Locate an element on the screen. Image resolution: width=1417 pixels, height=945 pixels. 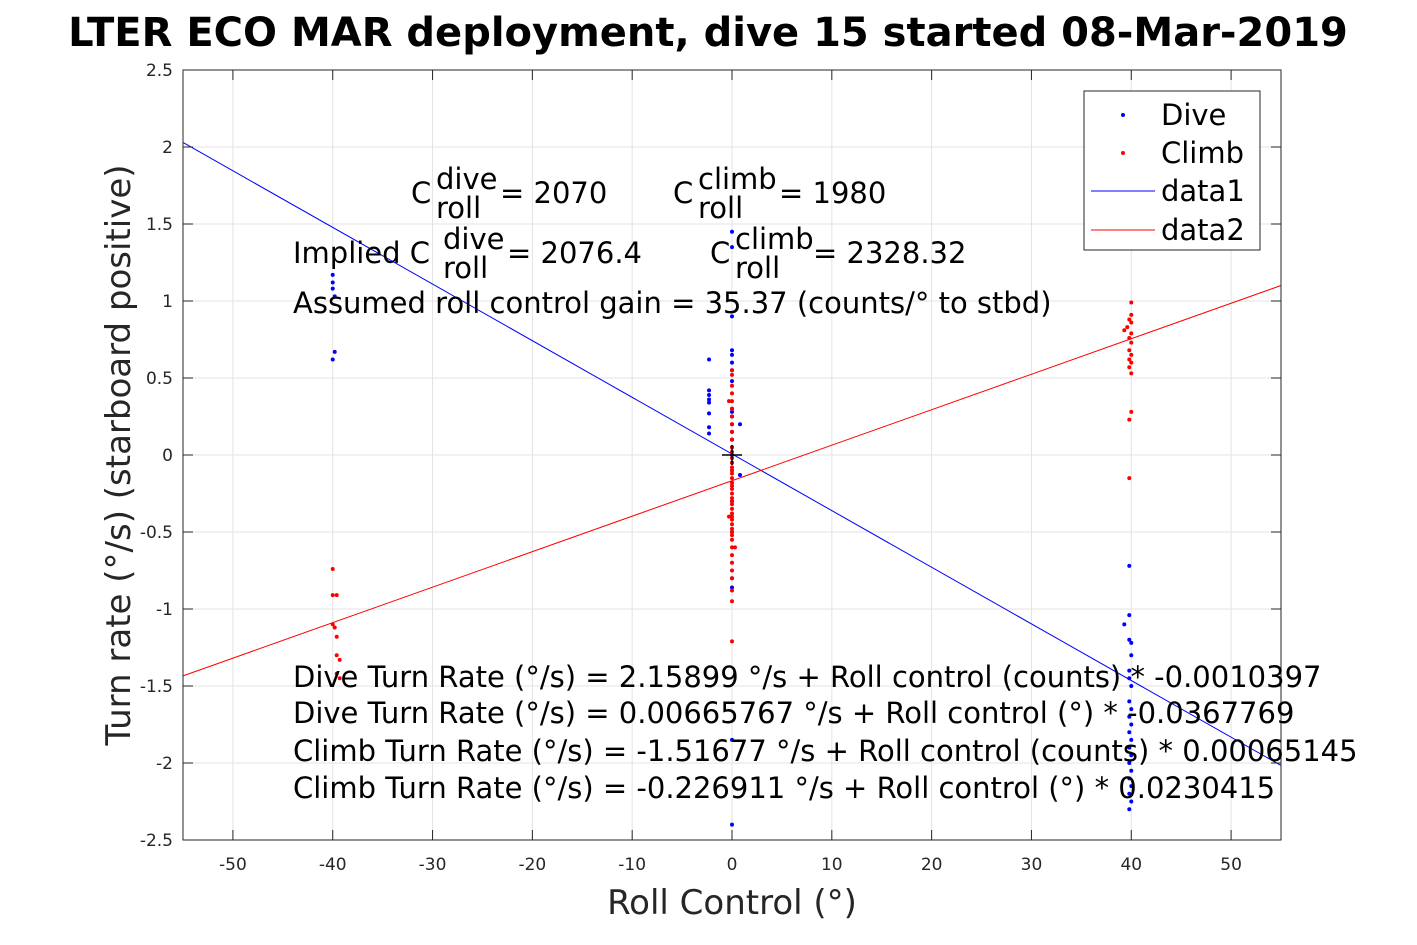
c-climb-label: C is located at coordinates (683, 193).